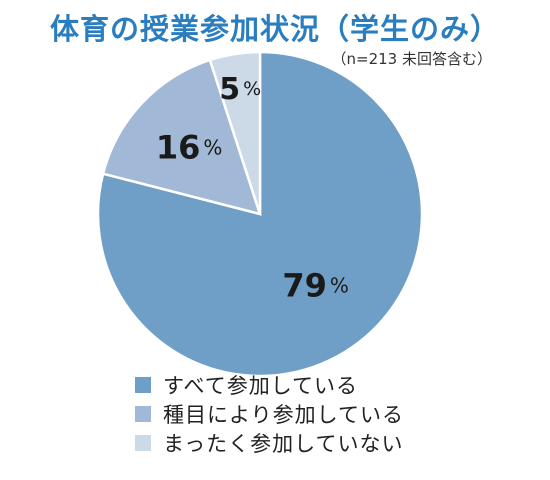 The image size is (550, 480). Describe the element at coordinates (411, 59) in the screenshot. I see `chart-subtitle: （n=213 未回答含む）` at that location.